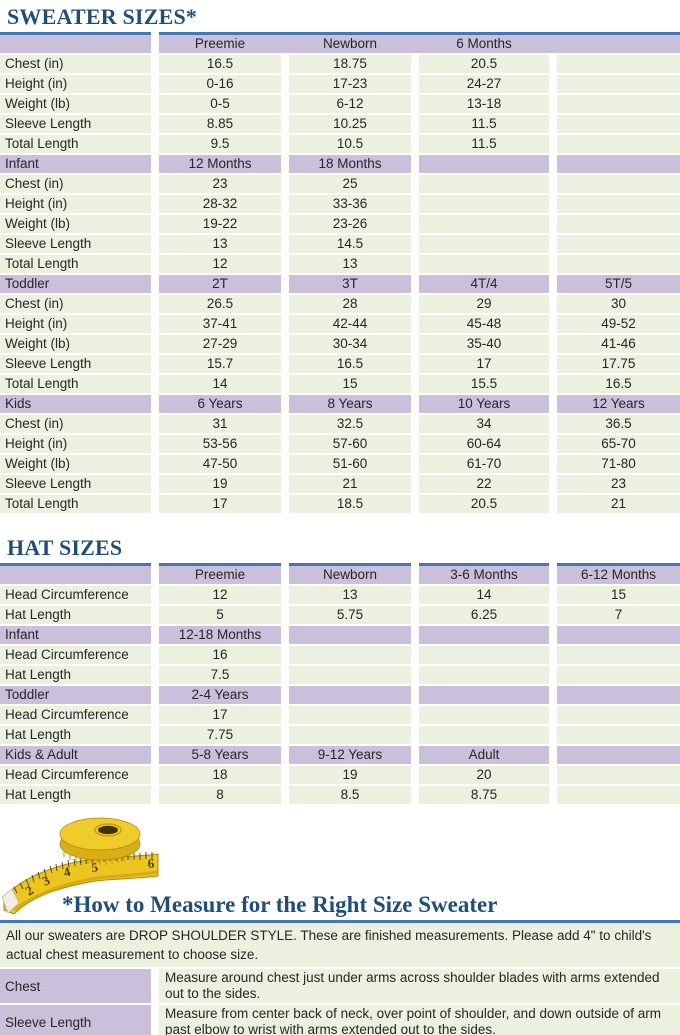 This screenshot has width=680, height=1035. Describe the element at coordinates (75, 573) in the screenshot. I see `section-label-cell` at that location.